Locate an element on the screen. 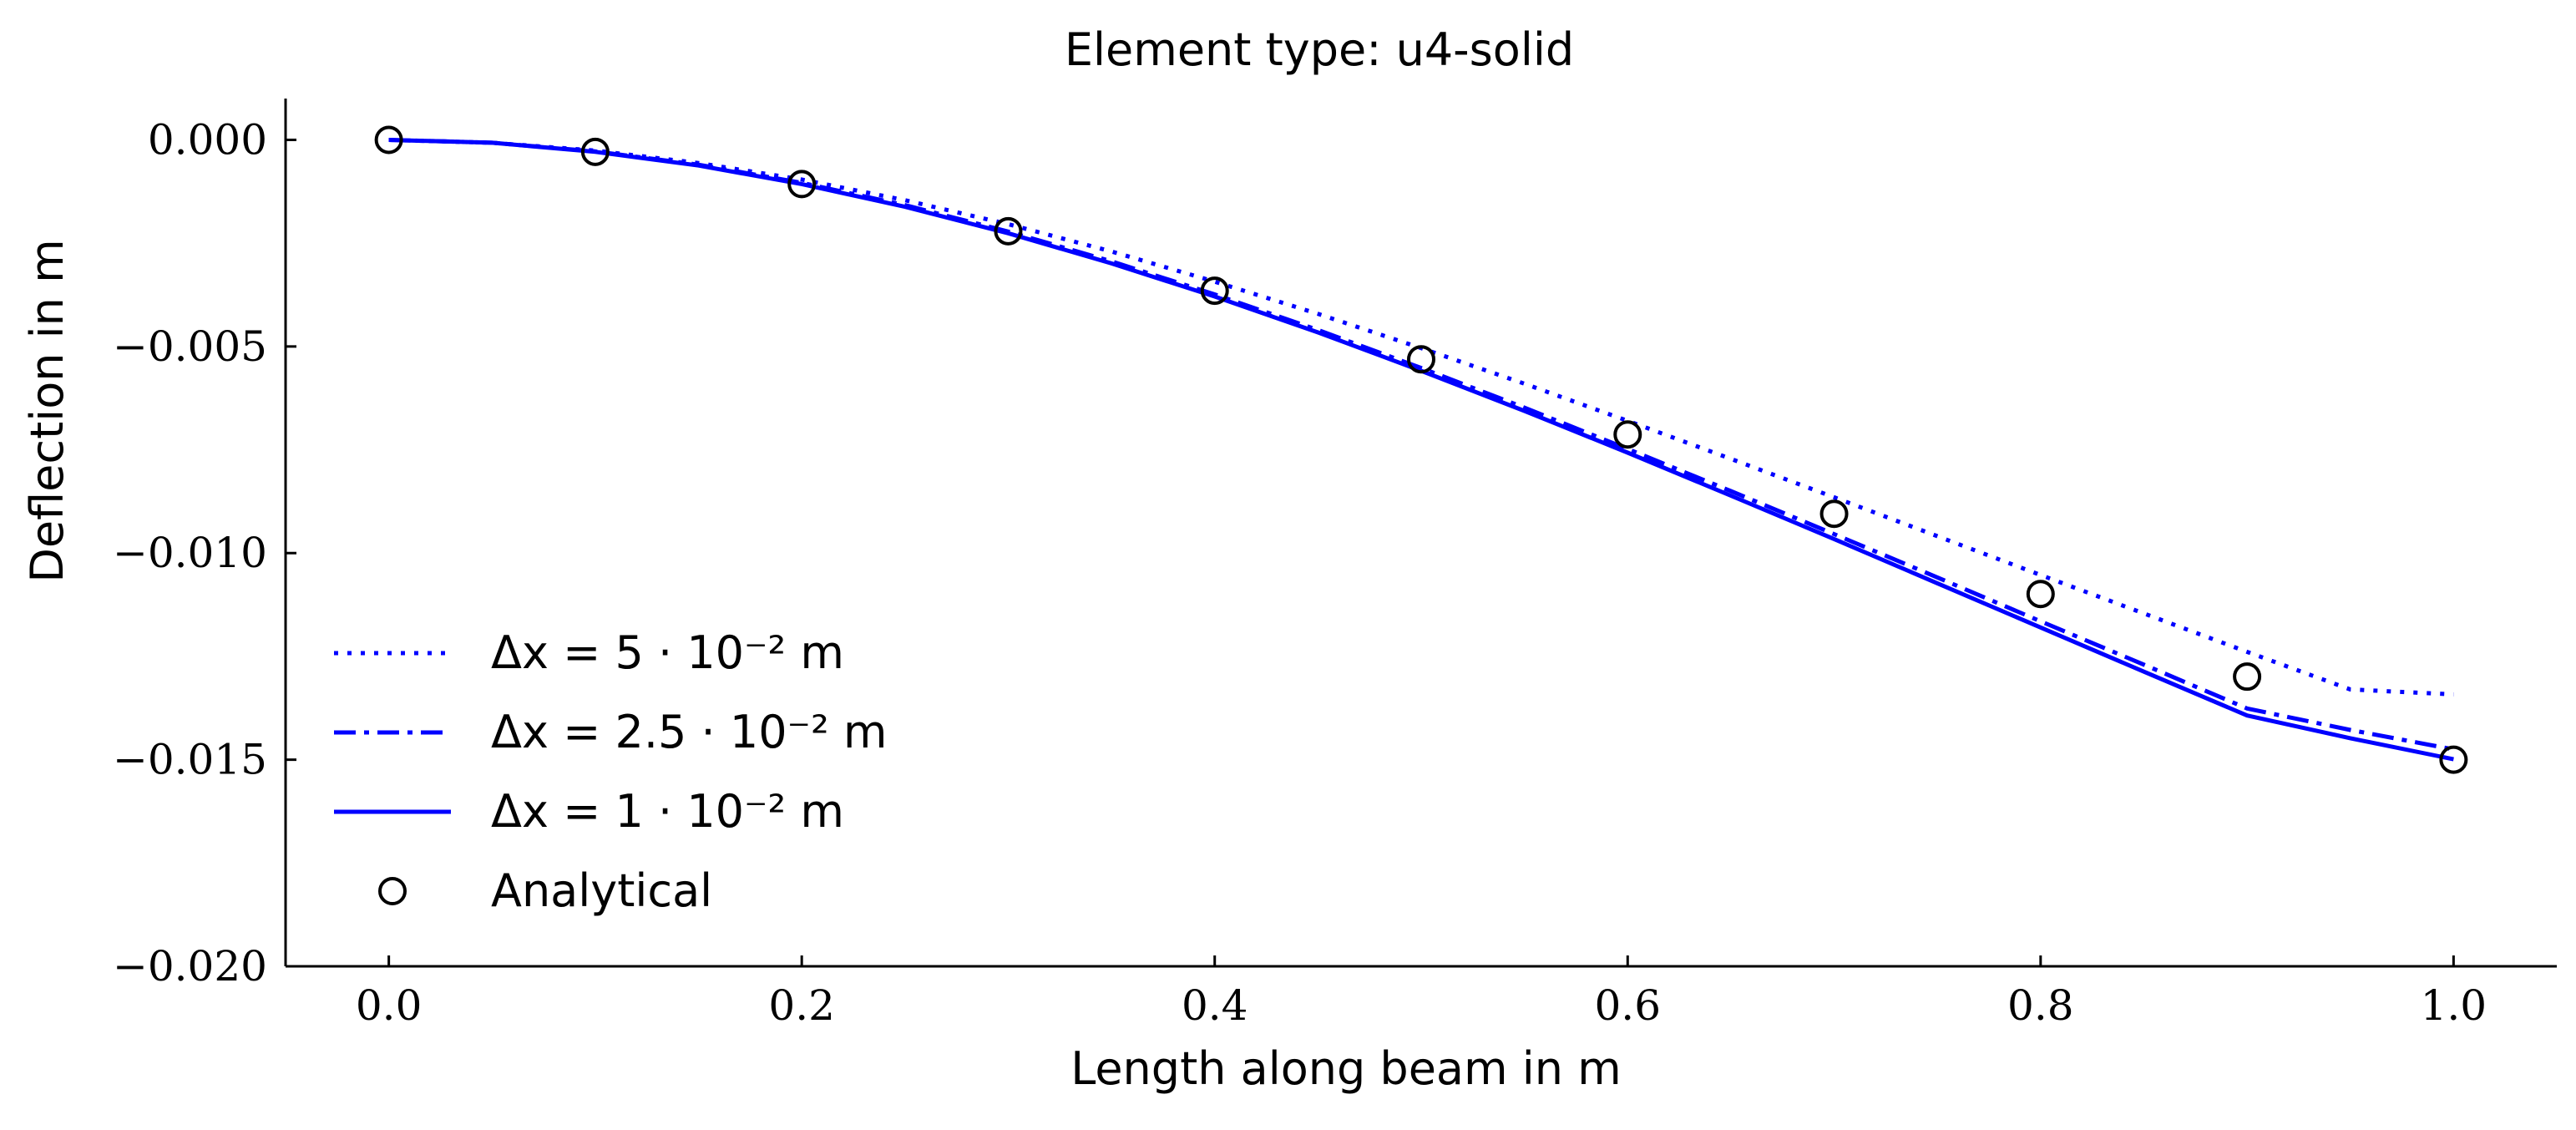  legend-marker is located at coordinates (392, 891).